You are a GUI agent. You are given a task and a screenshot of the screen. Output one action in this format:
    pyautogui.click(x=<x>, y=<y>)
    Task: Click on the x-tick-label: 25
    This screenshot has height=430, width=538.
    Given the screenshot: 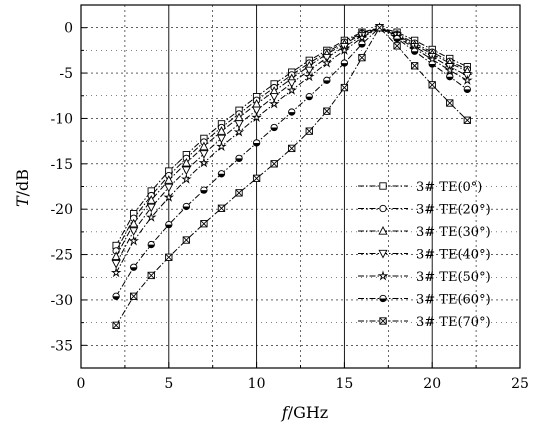 What is the action you would take?
    pyautogui.click(x=520, y=384)
    